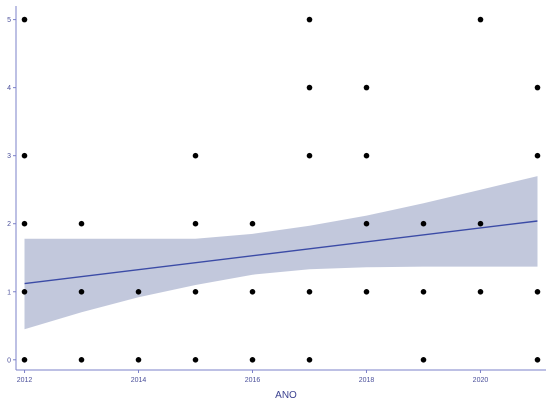 This screenshot has width=548, height=403. Describe the element at coordinates (367, 380) in the screenshot. I see `x-tick-label: 2018` at that location.